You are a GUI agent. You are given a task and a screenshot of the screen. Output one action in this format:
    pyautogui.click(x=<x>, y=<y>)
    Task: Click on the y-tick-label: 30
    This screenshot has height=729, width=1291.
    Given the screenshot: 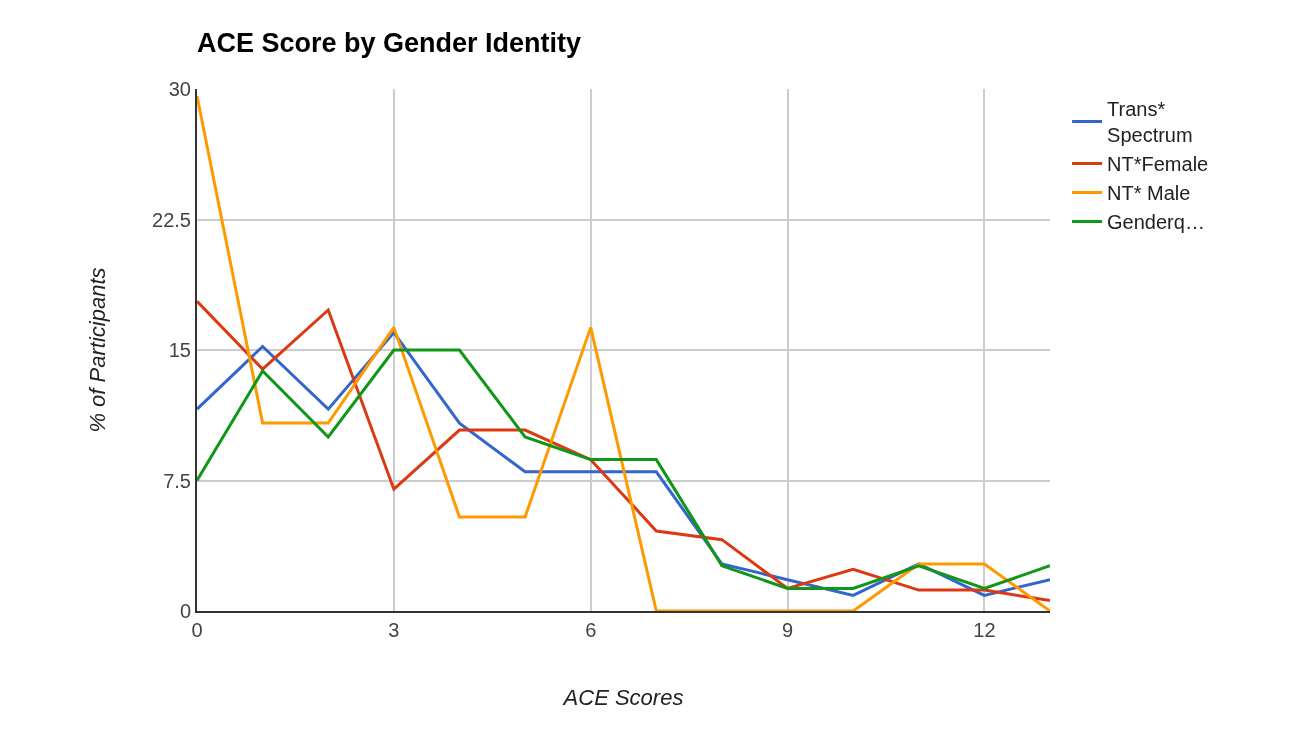 What is the action you would take?
    pyautogui.click(x=179, y=89)
    